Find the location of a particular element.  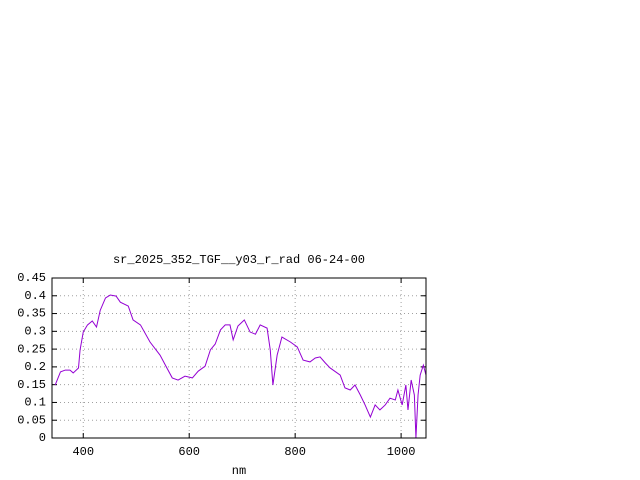

y-tick-label: 0.25 is located at coordinates (31, 349).